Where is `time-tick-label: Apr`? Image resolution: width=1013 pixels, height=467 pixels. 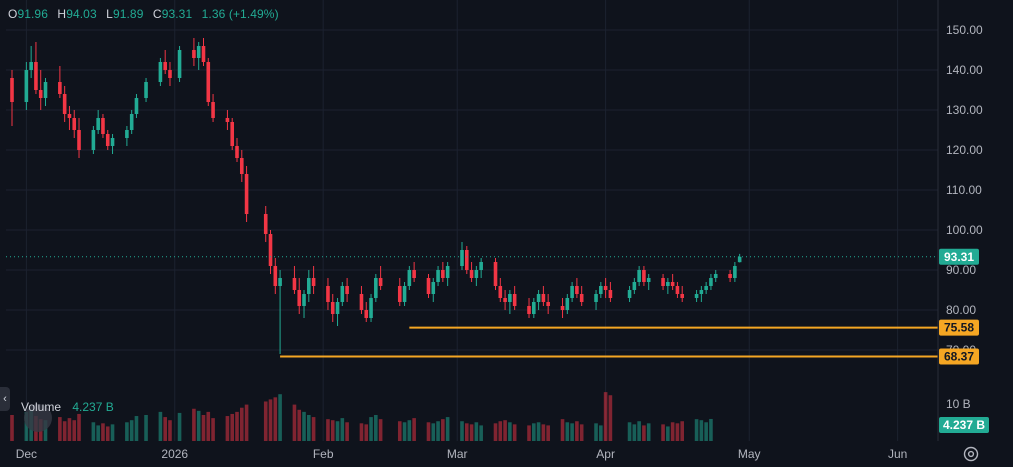 time-tick-label: Apr is located at coordinates (605, 454).